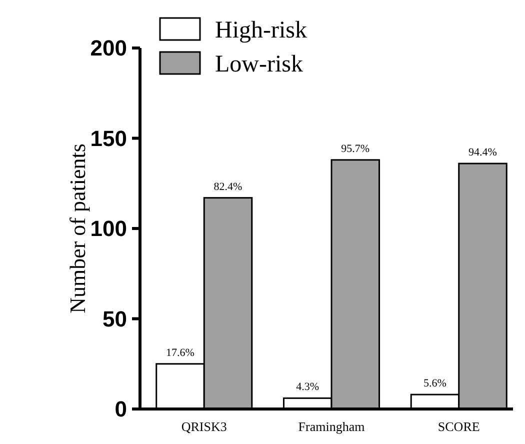 The width and height of the screenshot is (525, 444). What do you see at coordinates (259, 64) in the screenshot?
I see `legend-label: Low-risk` at bounding box center [259, 64].